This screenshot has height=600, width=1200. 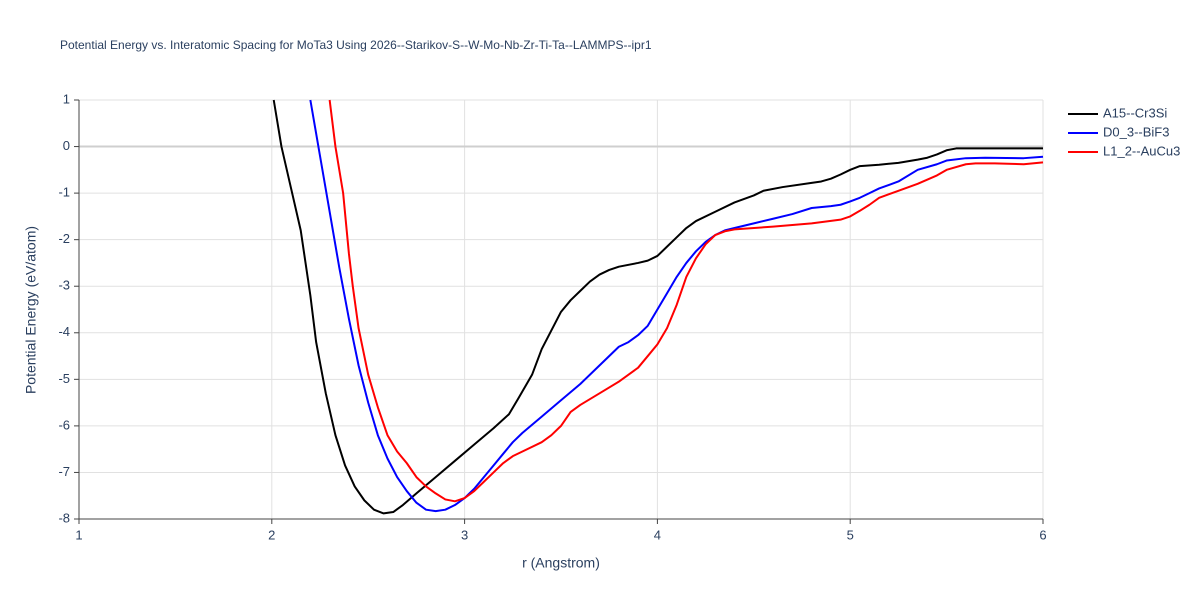 I want to click on legend-label: L1_2--AuCu3, so click(x=1141, y=150).